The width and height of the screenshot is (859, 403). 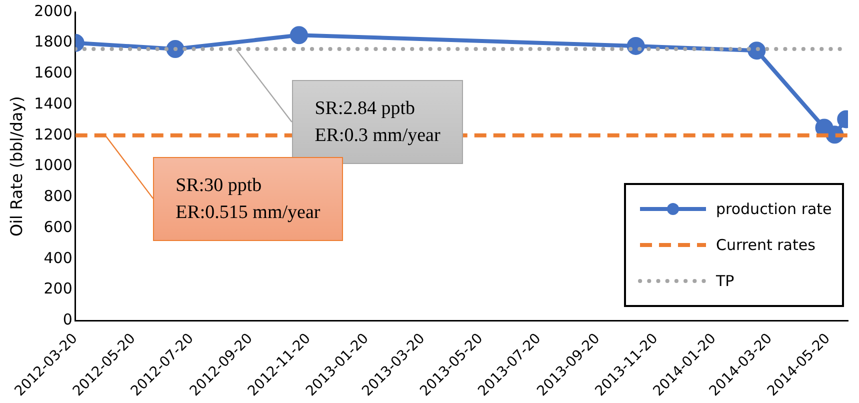 I want to click on y-tick-label: 400, so click(x=58, y=257).